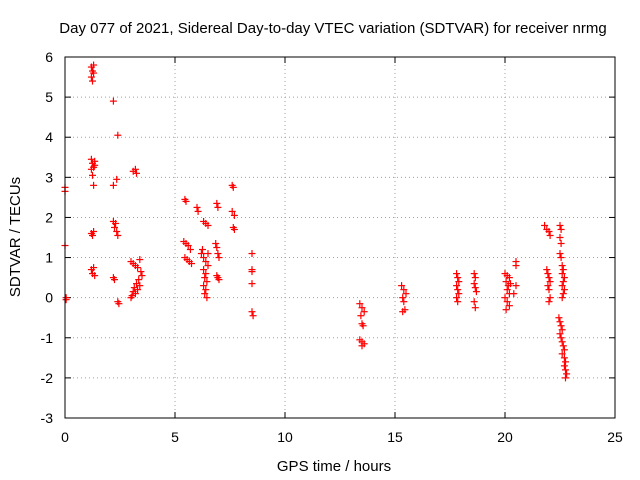 The width and height of the screenshot is (640, 480). I want to click on y-tick-label: 0, so click(49, 298).